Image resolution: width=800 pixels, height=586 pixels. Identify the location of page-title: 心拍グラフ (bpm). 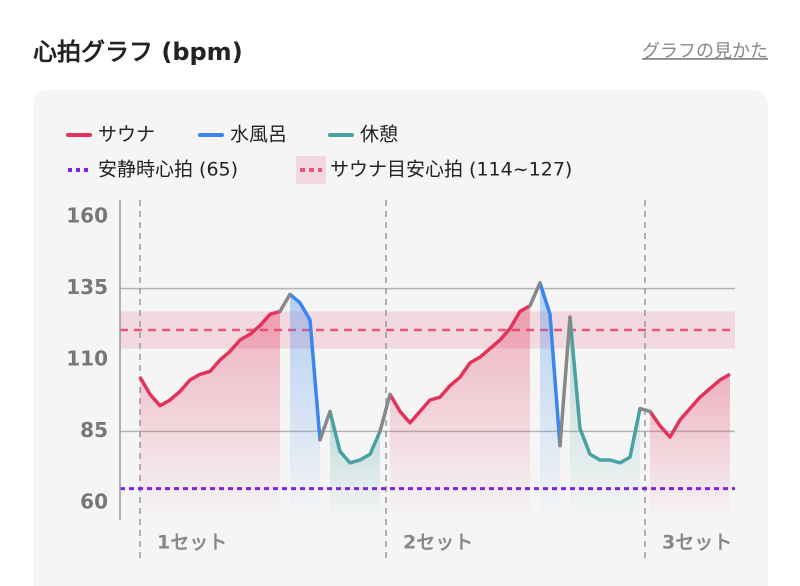
(138, 52).